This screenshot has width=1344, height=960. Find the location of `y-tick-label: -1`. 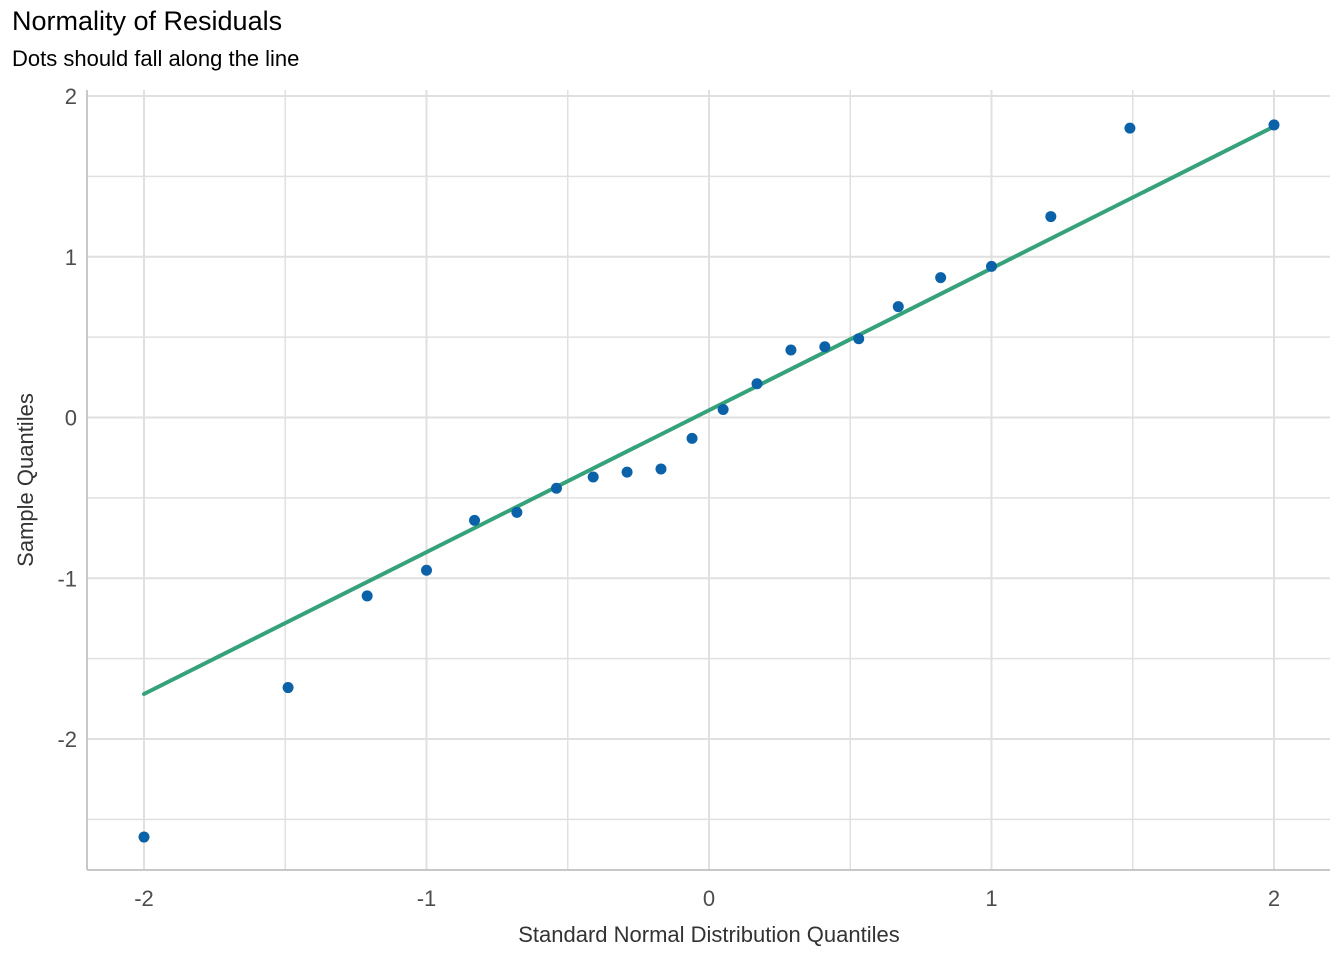

y-tick-label: -1 is located at coordinates (67, 578).